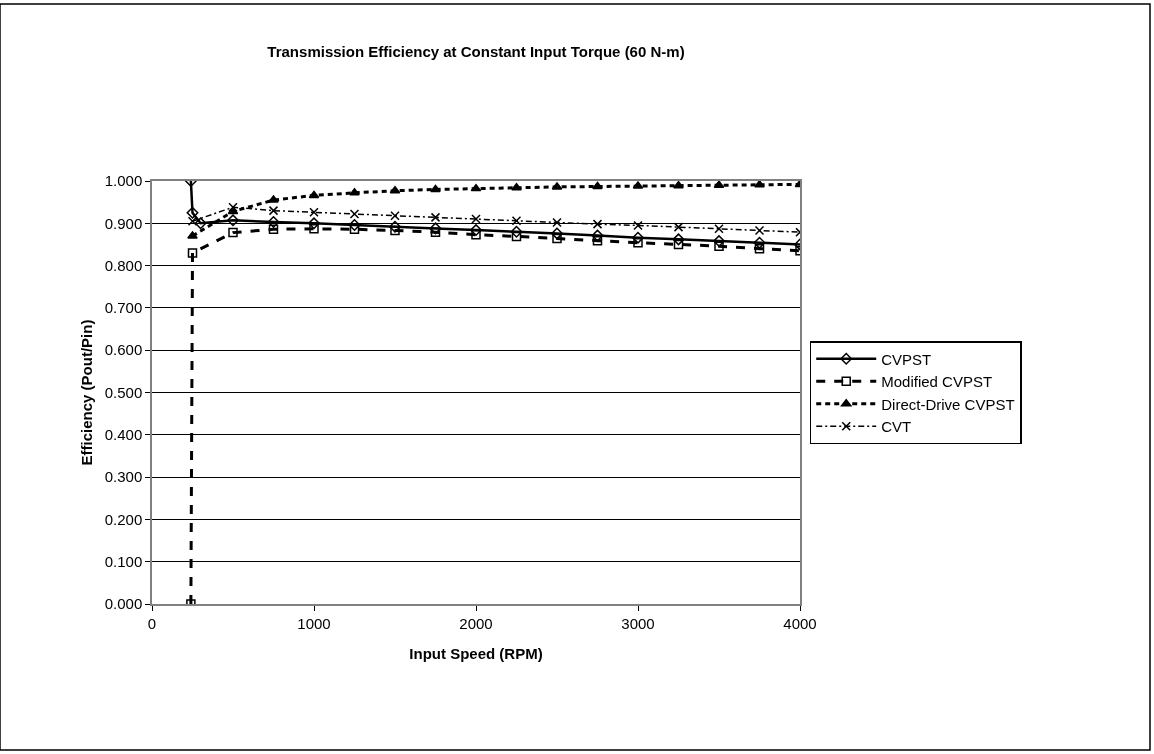  Describe the element at coordinates (123, 519) in the screenshot. I see `y-tick-label: 0.200` at that location.